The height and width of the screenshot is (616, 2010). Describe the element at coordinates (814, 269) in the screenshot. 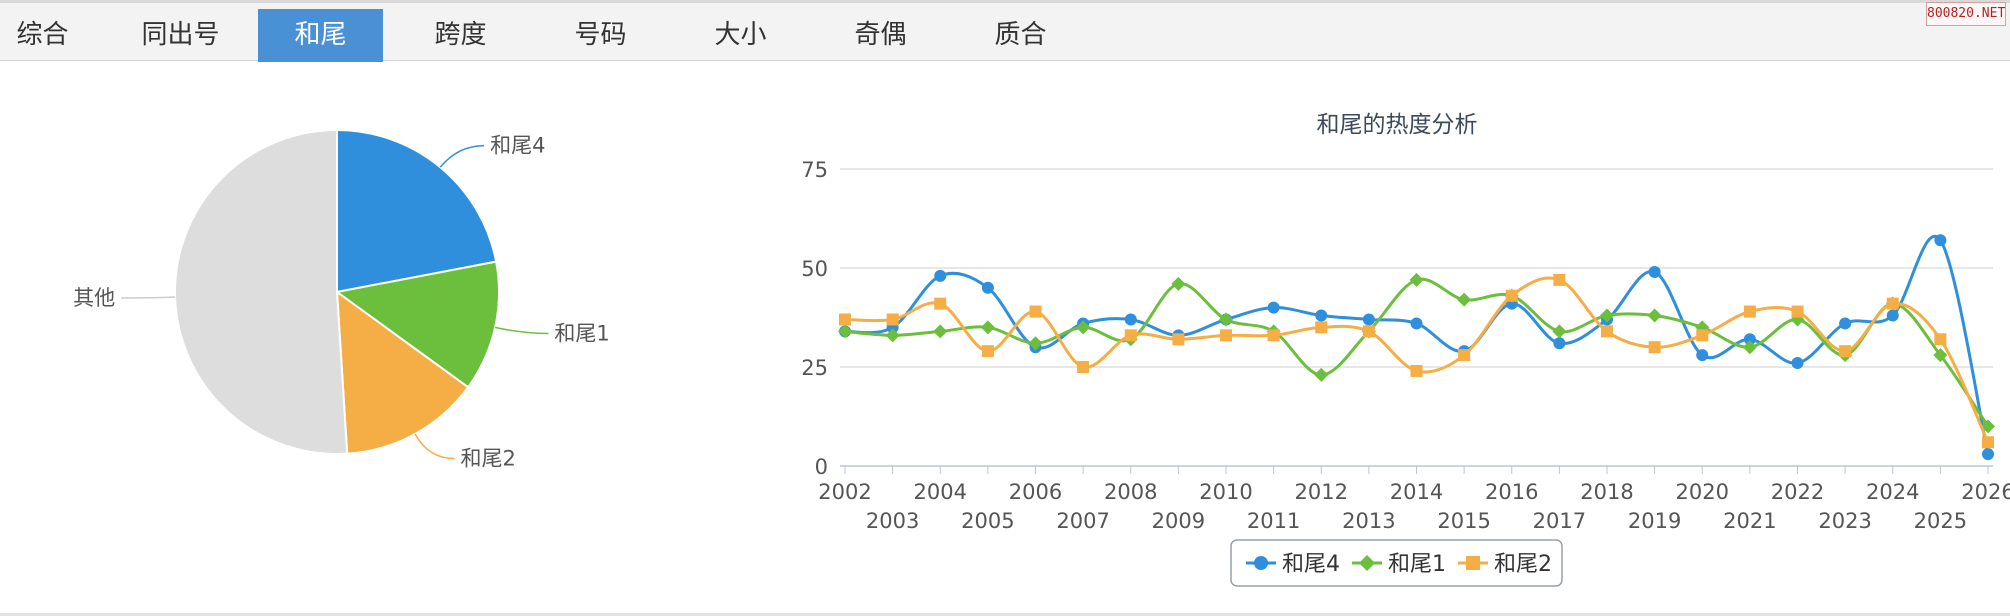

I see `y-tick-label: 50` at that location.